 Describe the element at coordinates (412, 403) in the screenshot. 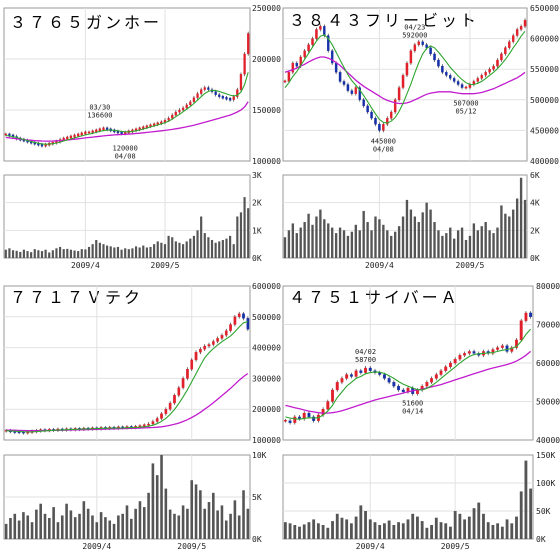

I see `price-annotation-line: 51600` at that location.